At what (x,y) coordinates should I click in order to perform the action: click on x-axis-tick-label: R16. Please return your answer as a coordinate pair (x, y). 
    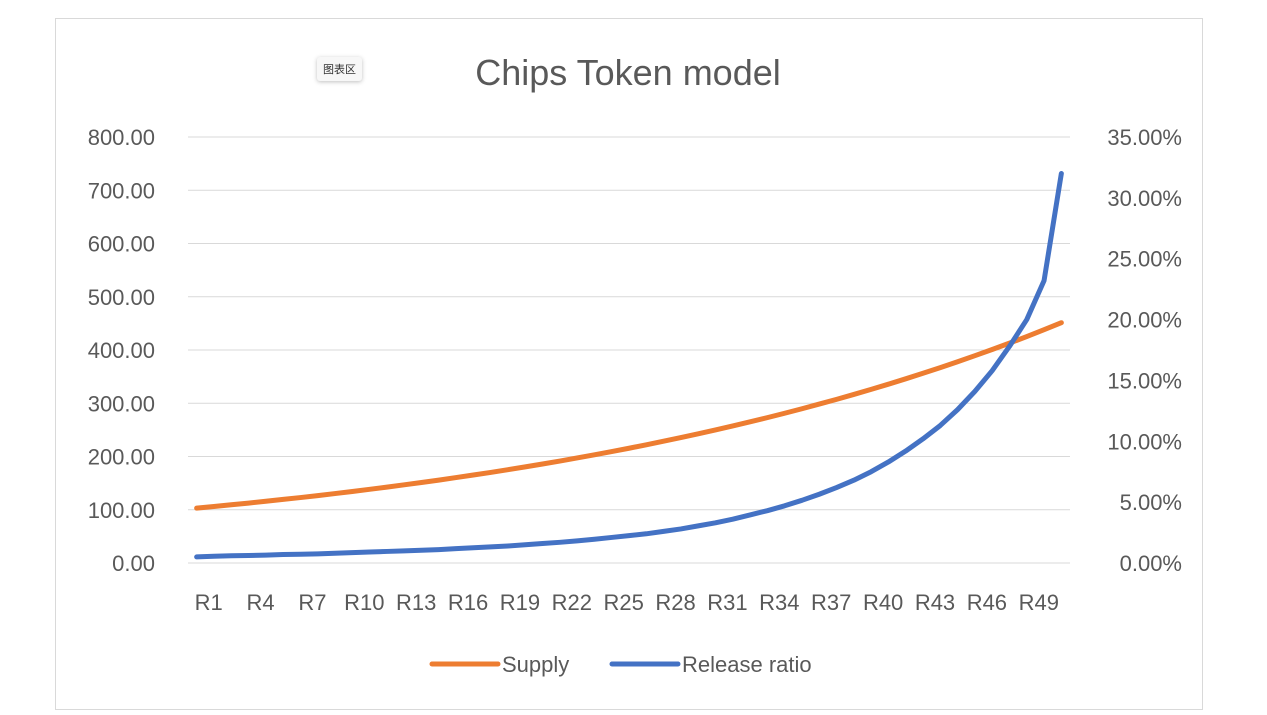
    Looking at the image, I should click on (468, 602).